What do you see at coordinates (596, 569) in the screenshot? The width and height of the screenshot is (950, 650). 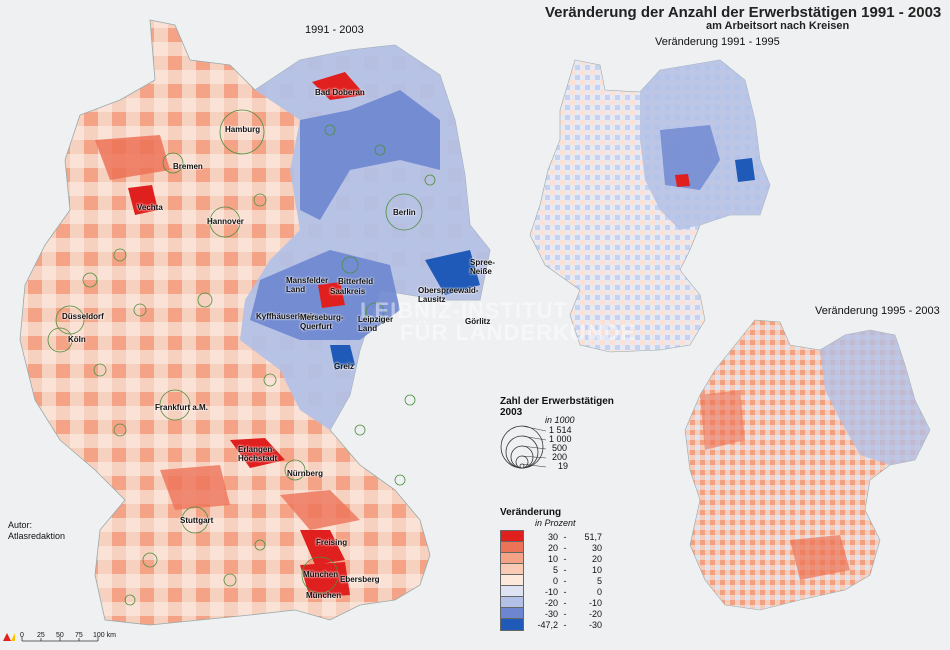 I see `legend-range-to: 10` at bounding box center [596, 569].